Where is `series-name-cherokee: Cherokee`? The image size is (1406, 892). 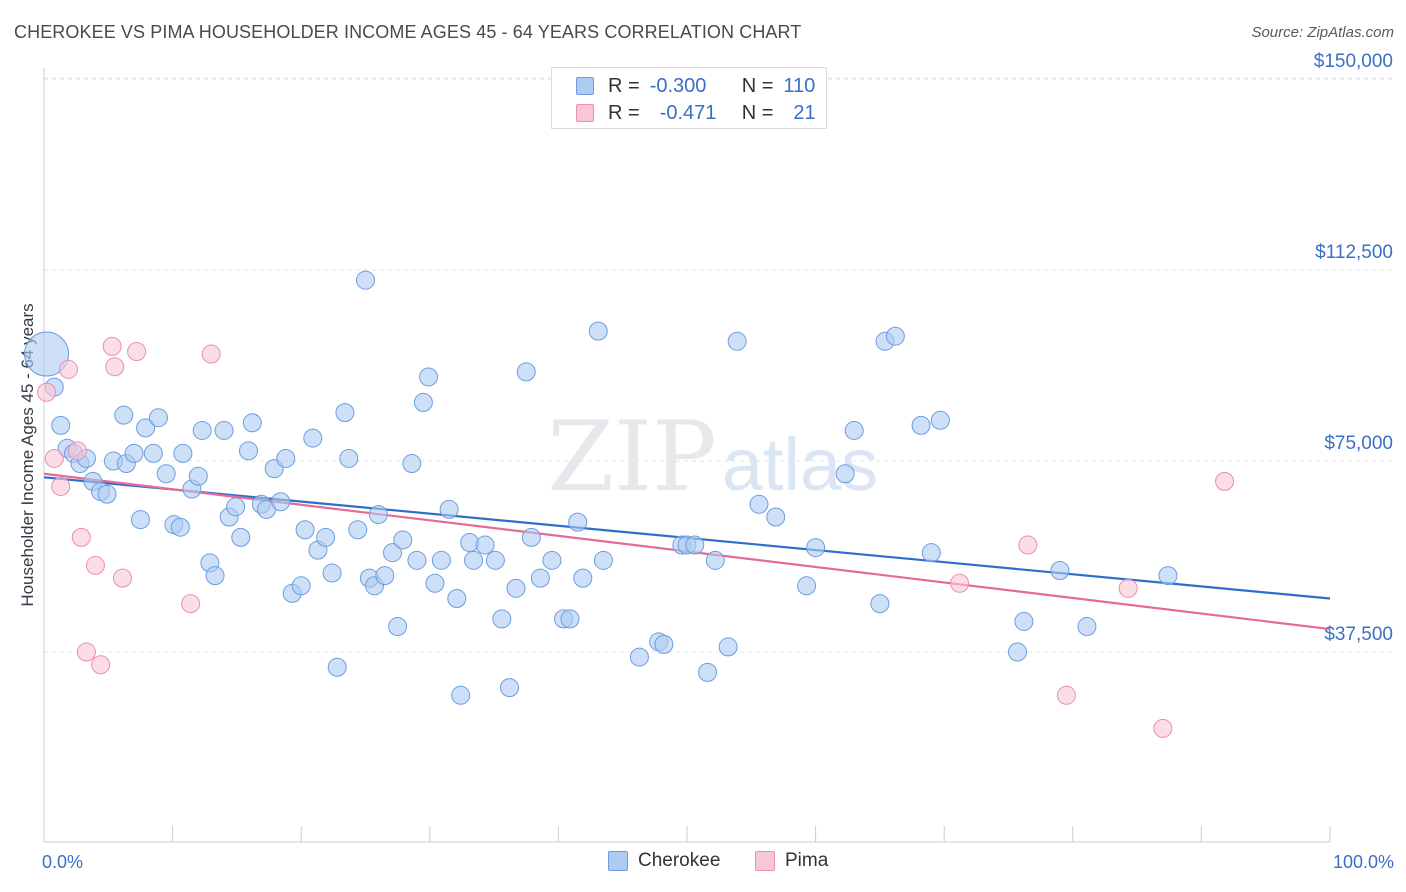
series-name-cherokee: Cherokee is located at coordinates (679, 860).